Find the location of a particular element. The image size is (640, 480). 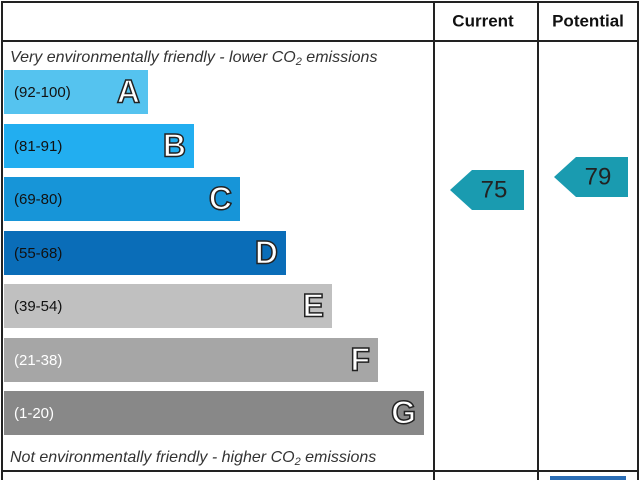

band-letter: E is located at coordinates (313, 305).